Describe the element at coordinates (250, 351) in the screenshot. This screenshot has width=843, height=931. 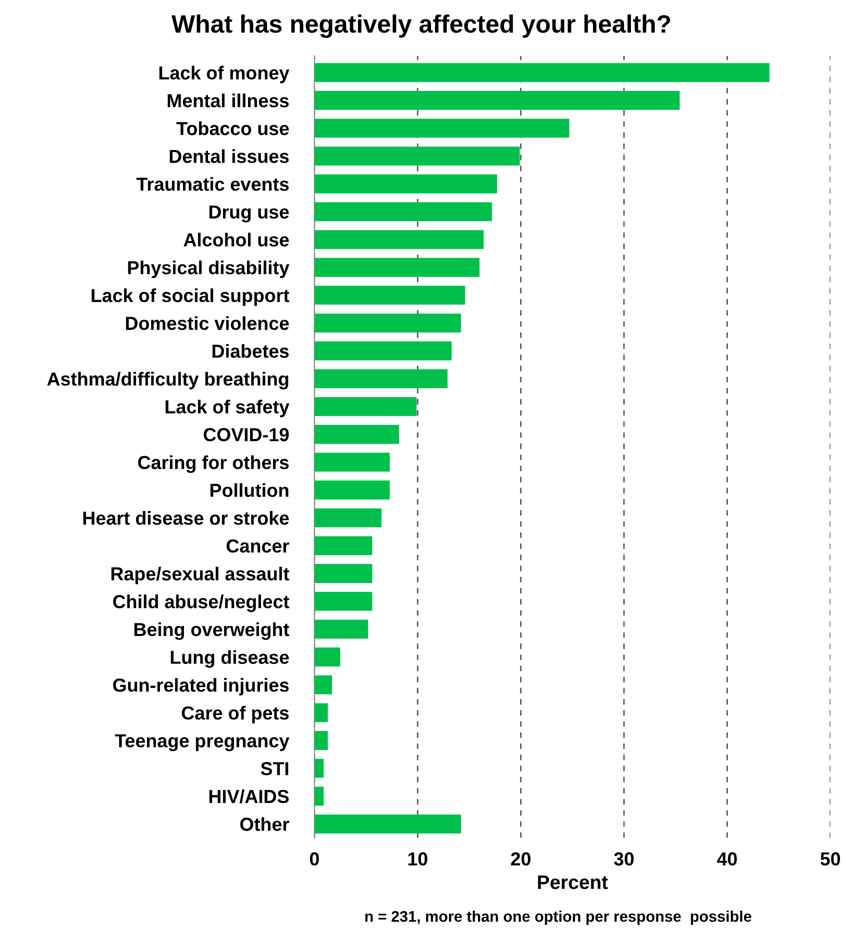
I see `y-tick-label: Diabetes` at that location.